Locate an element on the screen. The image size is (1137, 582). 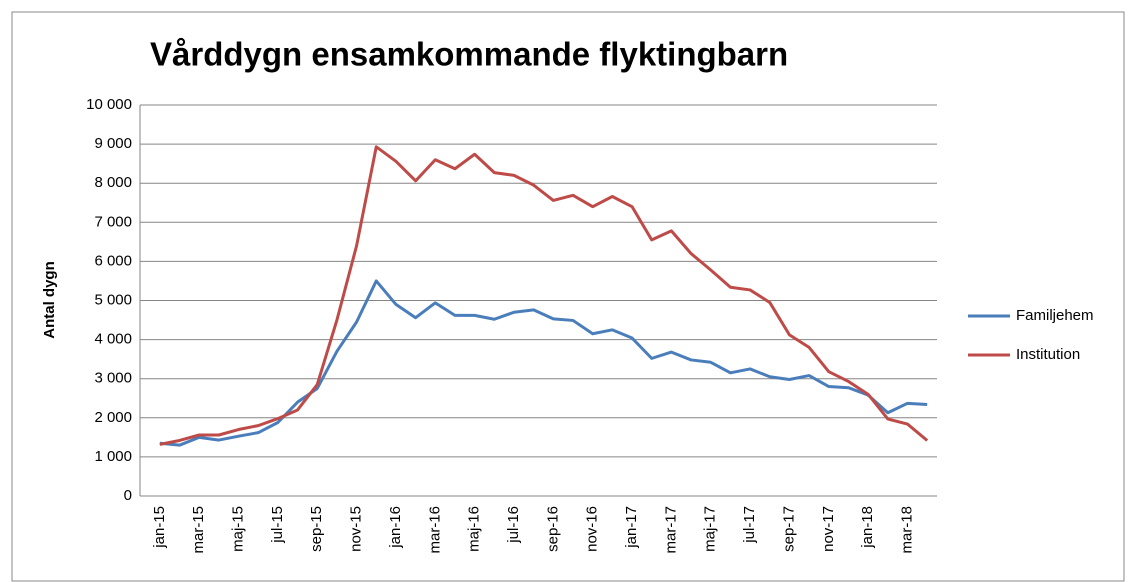
y-tick-label: 10 000 is located at coordinates (109, 104).